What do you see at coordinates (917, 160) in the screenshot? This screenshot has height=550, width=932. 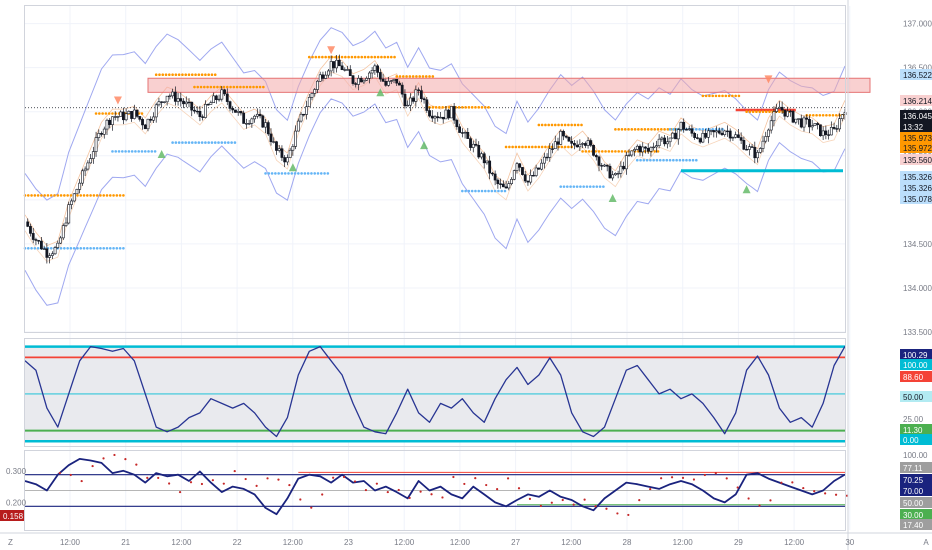 I see `price-label: 135.560` at bounding box center [917, 160].